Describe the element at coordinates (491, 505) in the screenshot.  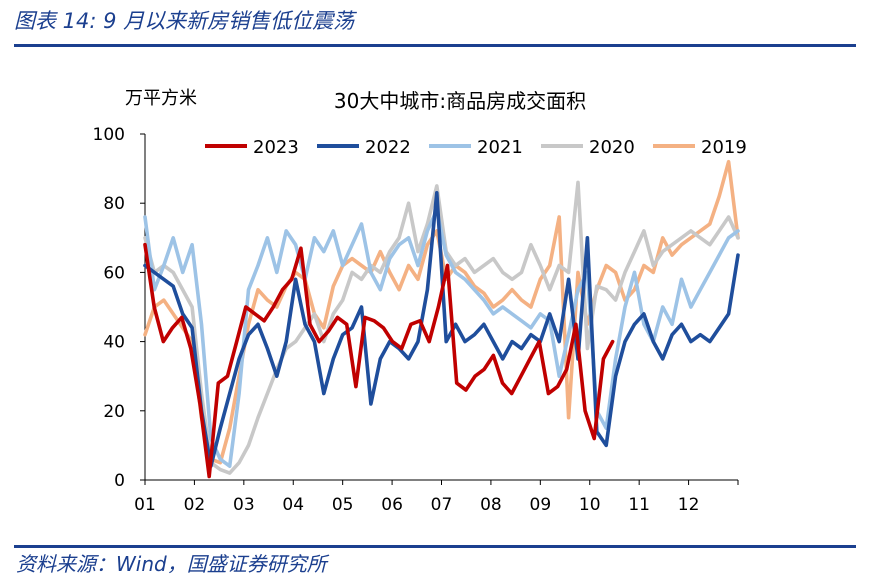
I see `x-tick-label: 08` at that location.